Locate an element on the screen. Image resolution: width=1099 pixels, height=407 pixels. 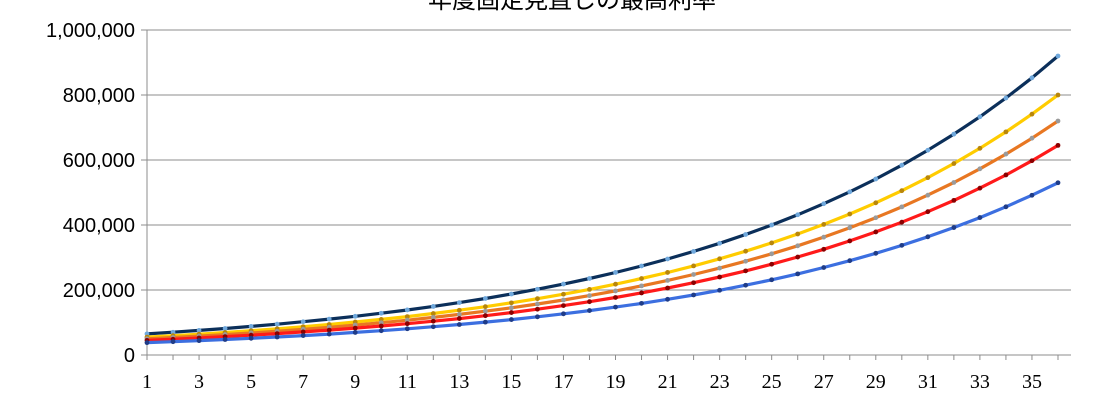
x-tick-label: 19 is located at coordinates (616, 382).